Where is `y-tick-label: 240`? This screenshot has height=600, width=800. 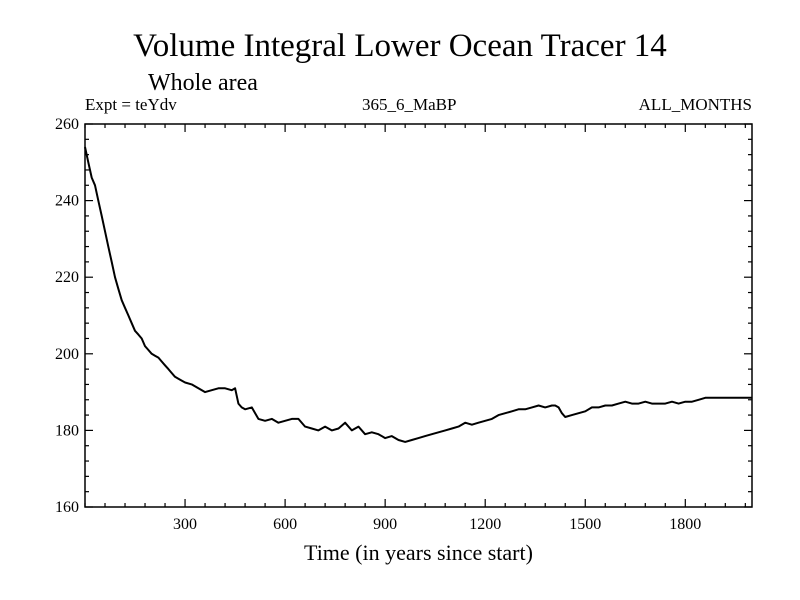
y-tick-label: 240 is located at coordinates (67, 201).